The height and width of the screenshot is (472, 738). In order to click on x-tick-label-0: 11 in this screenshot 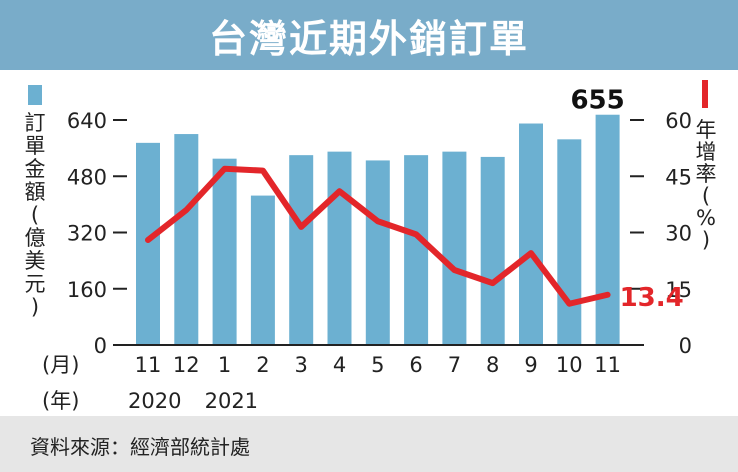, I will do `click(148, 365)`.